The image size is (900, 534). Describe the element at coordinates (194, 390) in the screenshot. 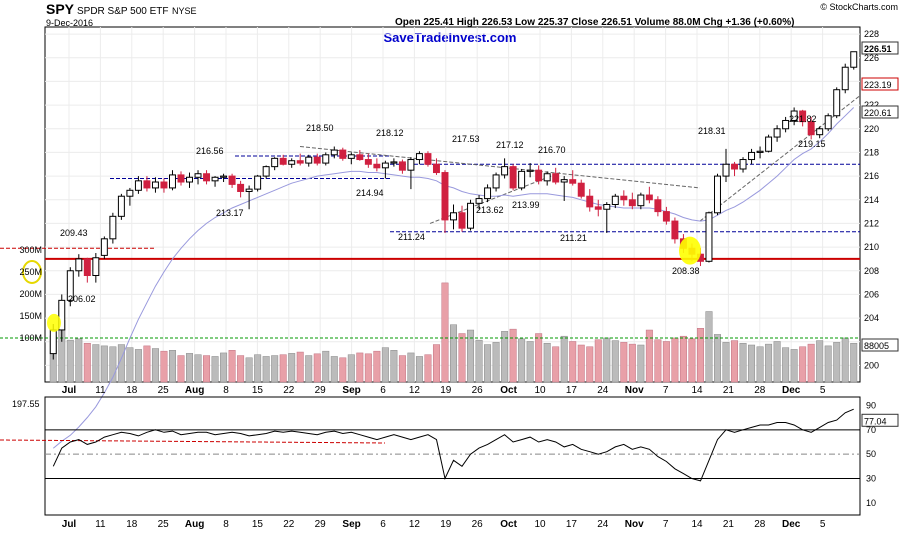

I see `date-tick-label: Aug` at that location.